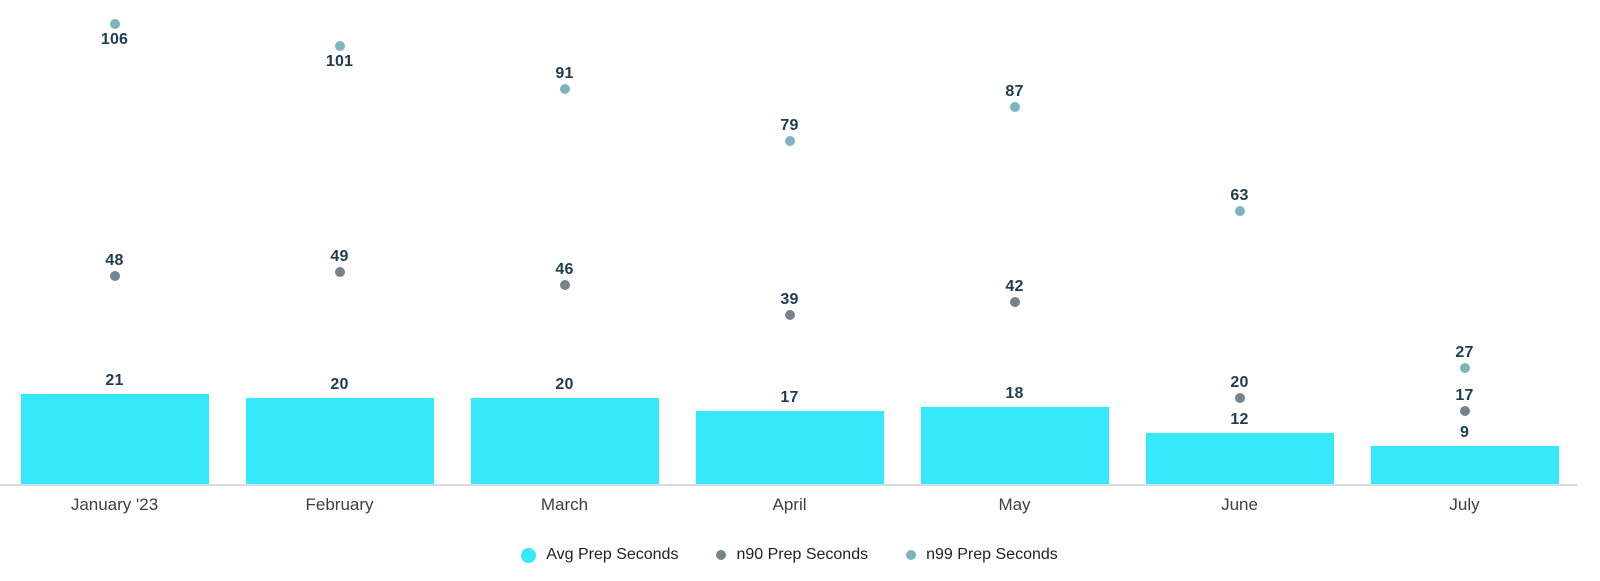 This screenshot has width=1600, height=581. Describe the element at coordinates (1014, 393) in the screenshot. I see `bar-value-label: 18` at that location.